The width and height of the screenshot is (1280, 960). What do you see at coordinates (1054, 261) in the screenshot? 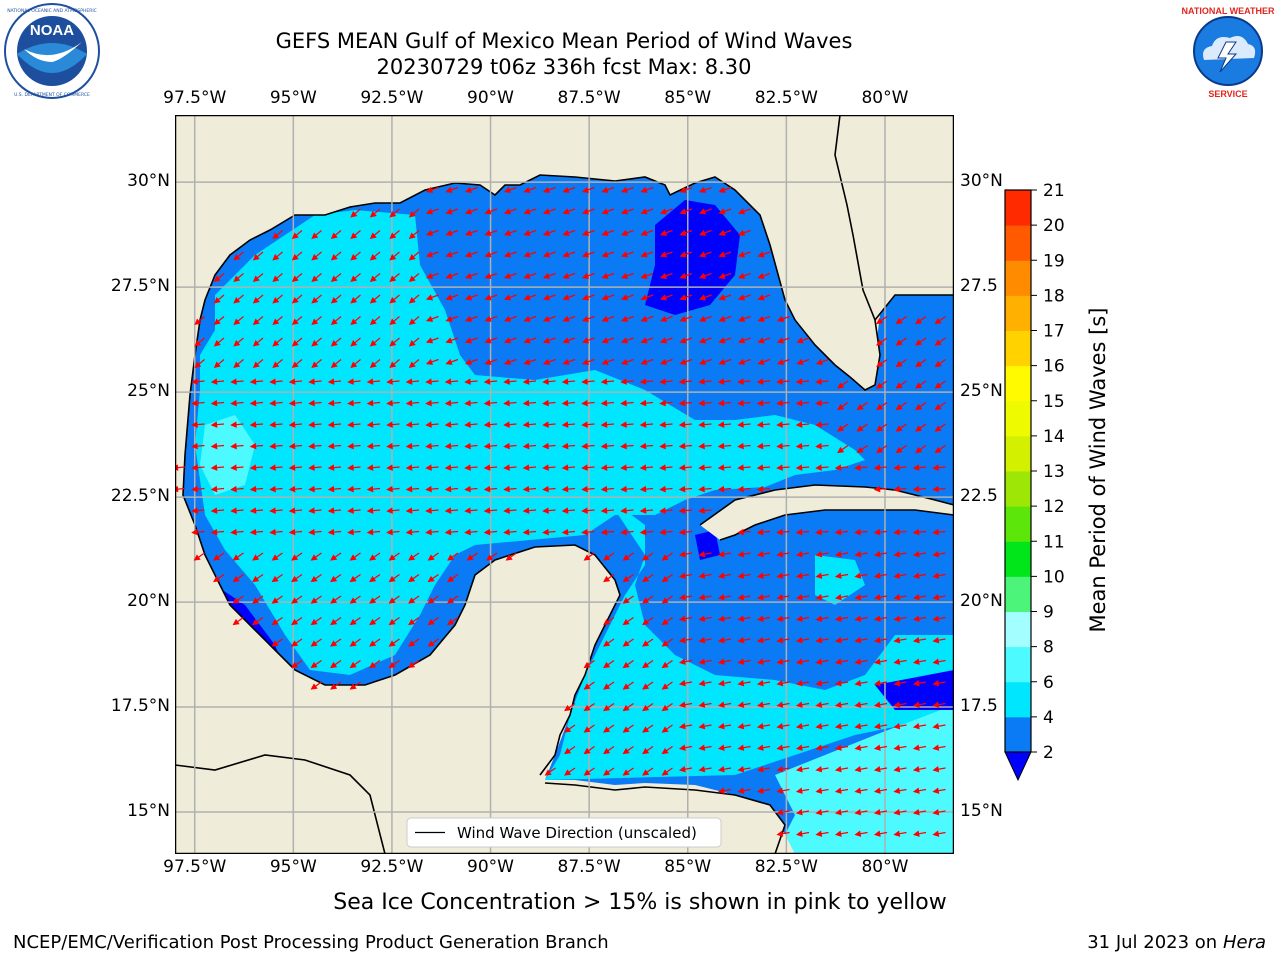
I see `colorbar-tick-label: 19` at bounding box center [1054, 261].